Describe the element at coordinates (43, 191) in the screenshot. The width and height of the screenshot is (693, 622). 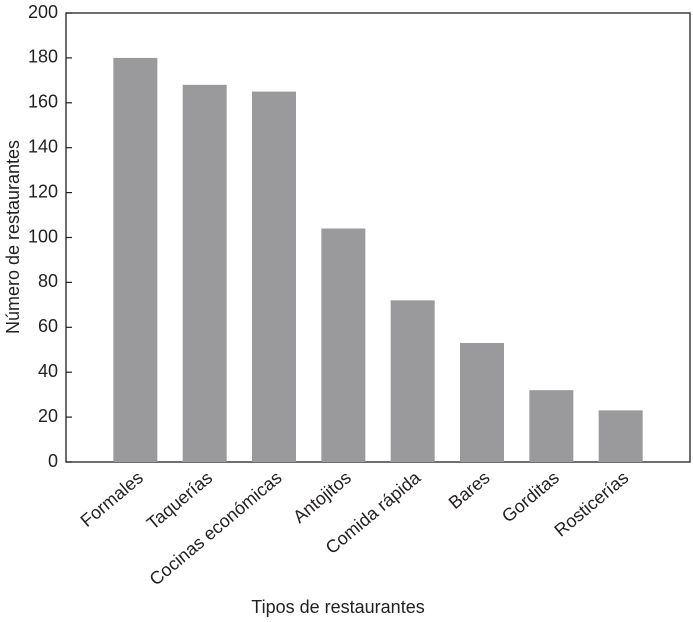
I see `y-tick-label: 120` at that location.